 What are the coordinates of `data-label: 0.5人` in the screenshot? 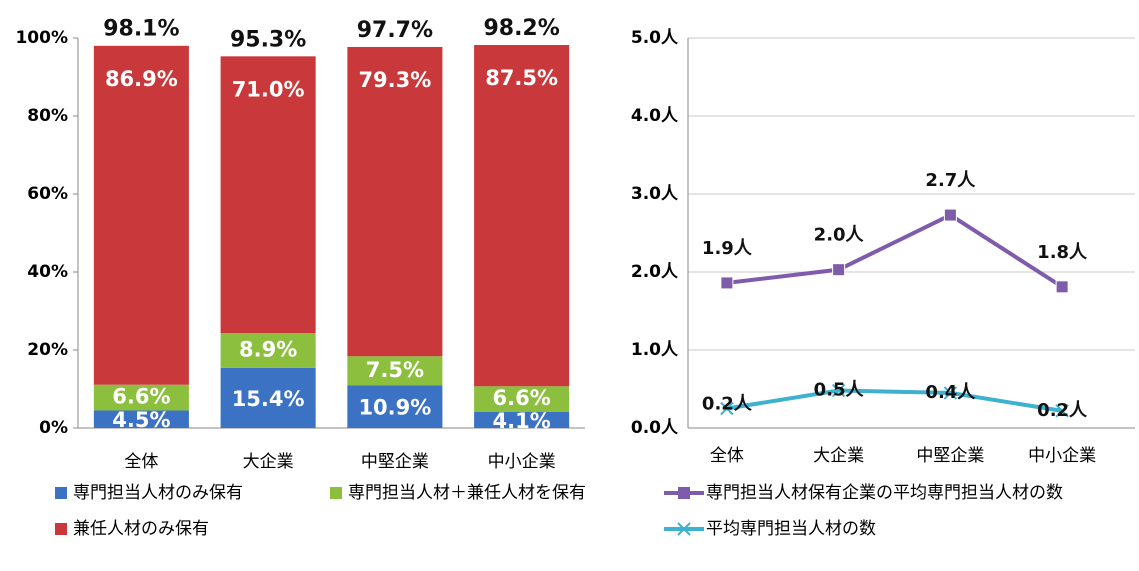 It's located at (839, 390).